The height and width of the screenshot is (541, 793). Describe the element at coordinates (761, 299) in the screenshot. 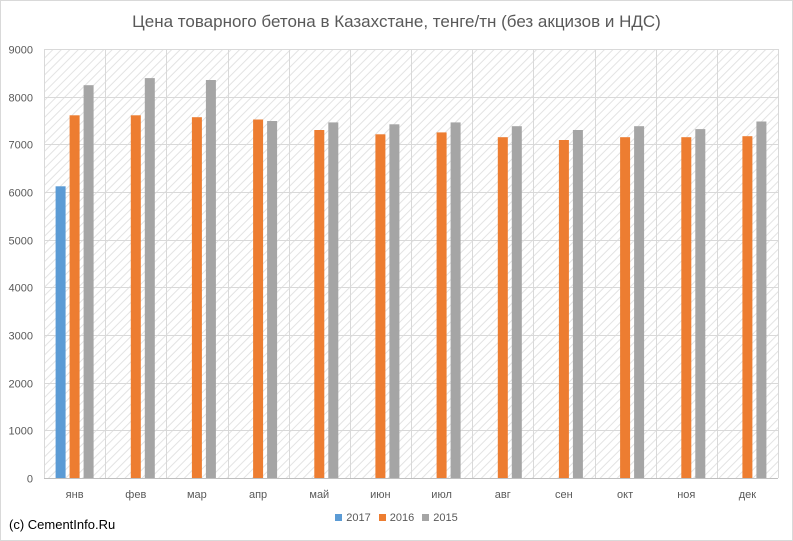

I see `bar-2015-дек` at that location.